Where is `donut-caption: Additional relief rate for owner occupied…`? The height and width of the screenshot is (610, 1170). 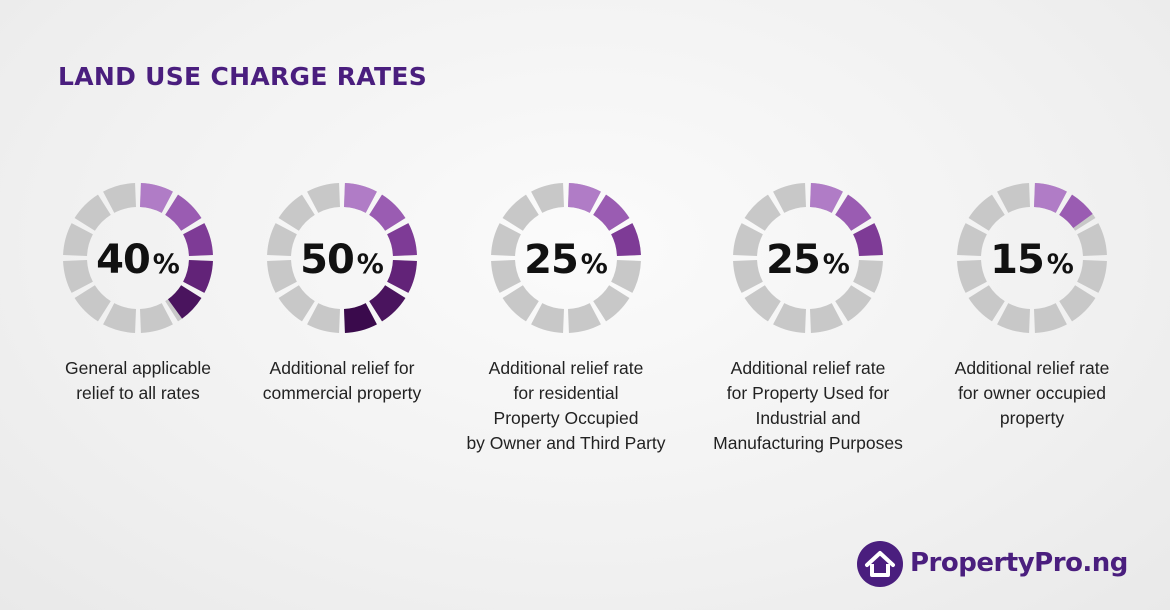 donut-caption: Additional relief rate for owner occupied… is located at coordinates (1032, 393).